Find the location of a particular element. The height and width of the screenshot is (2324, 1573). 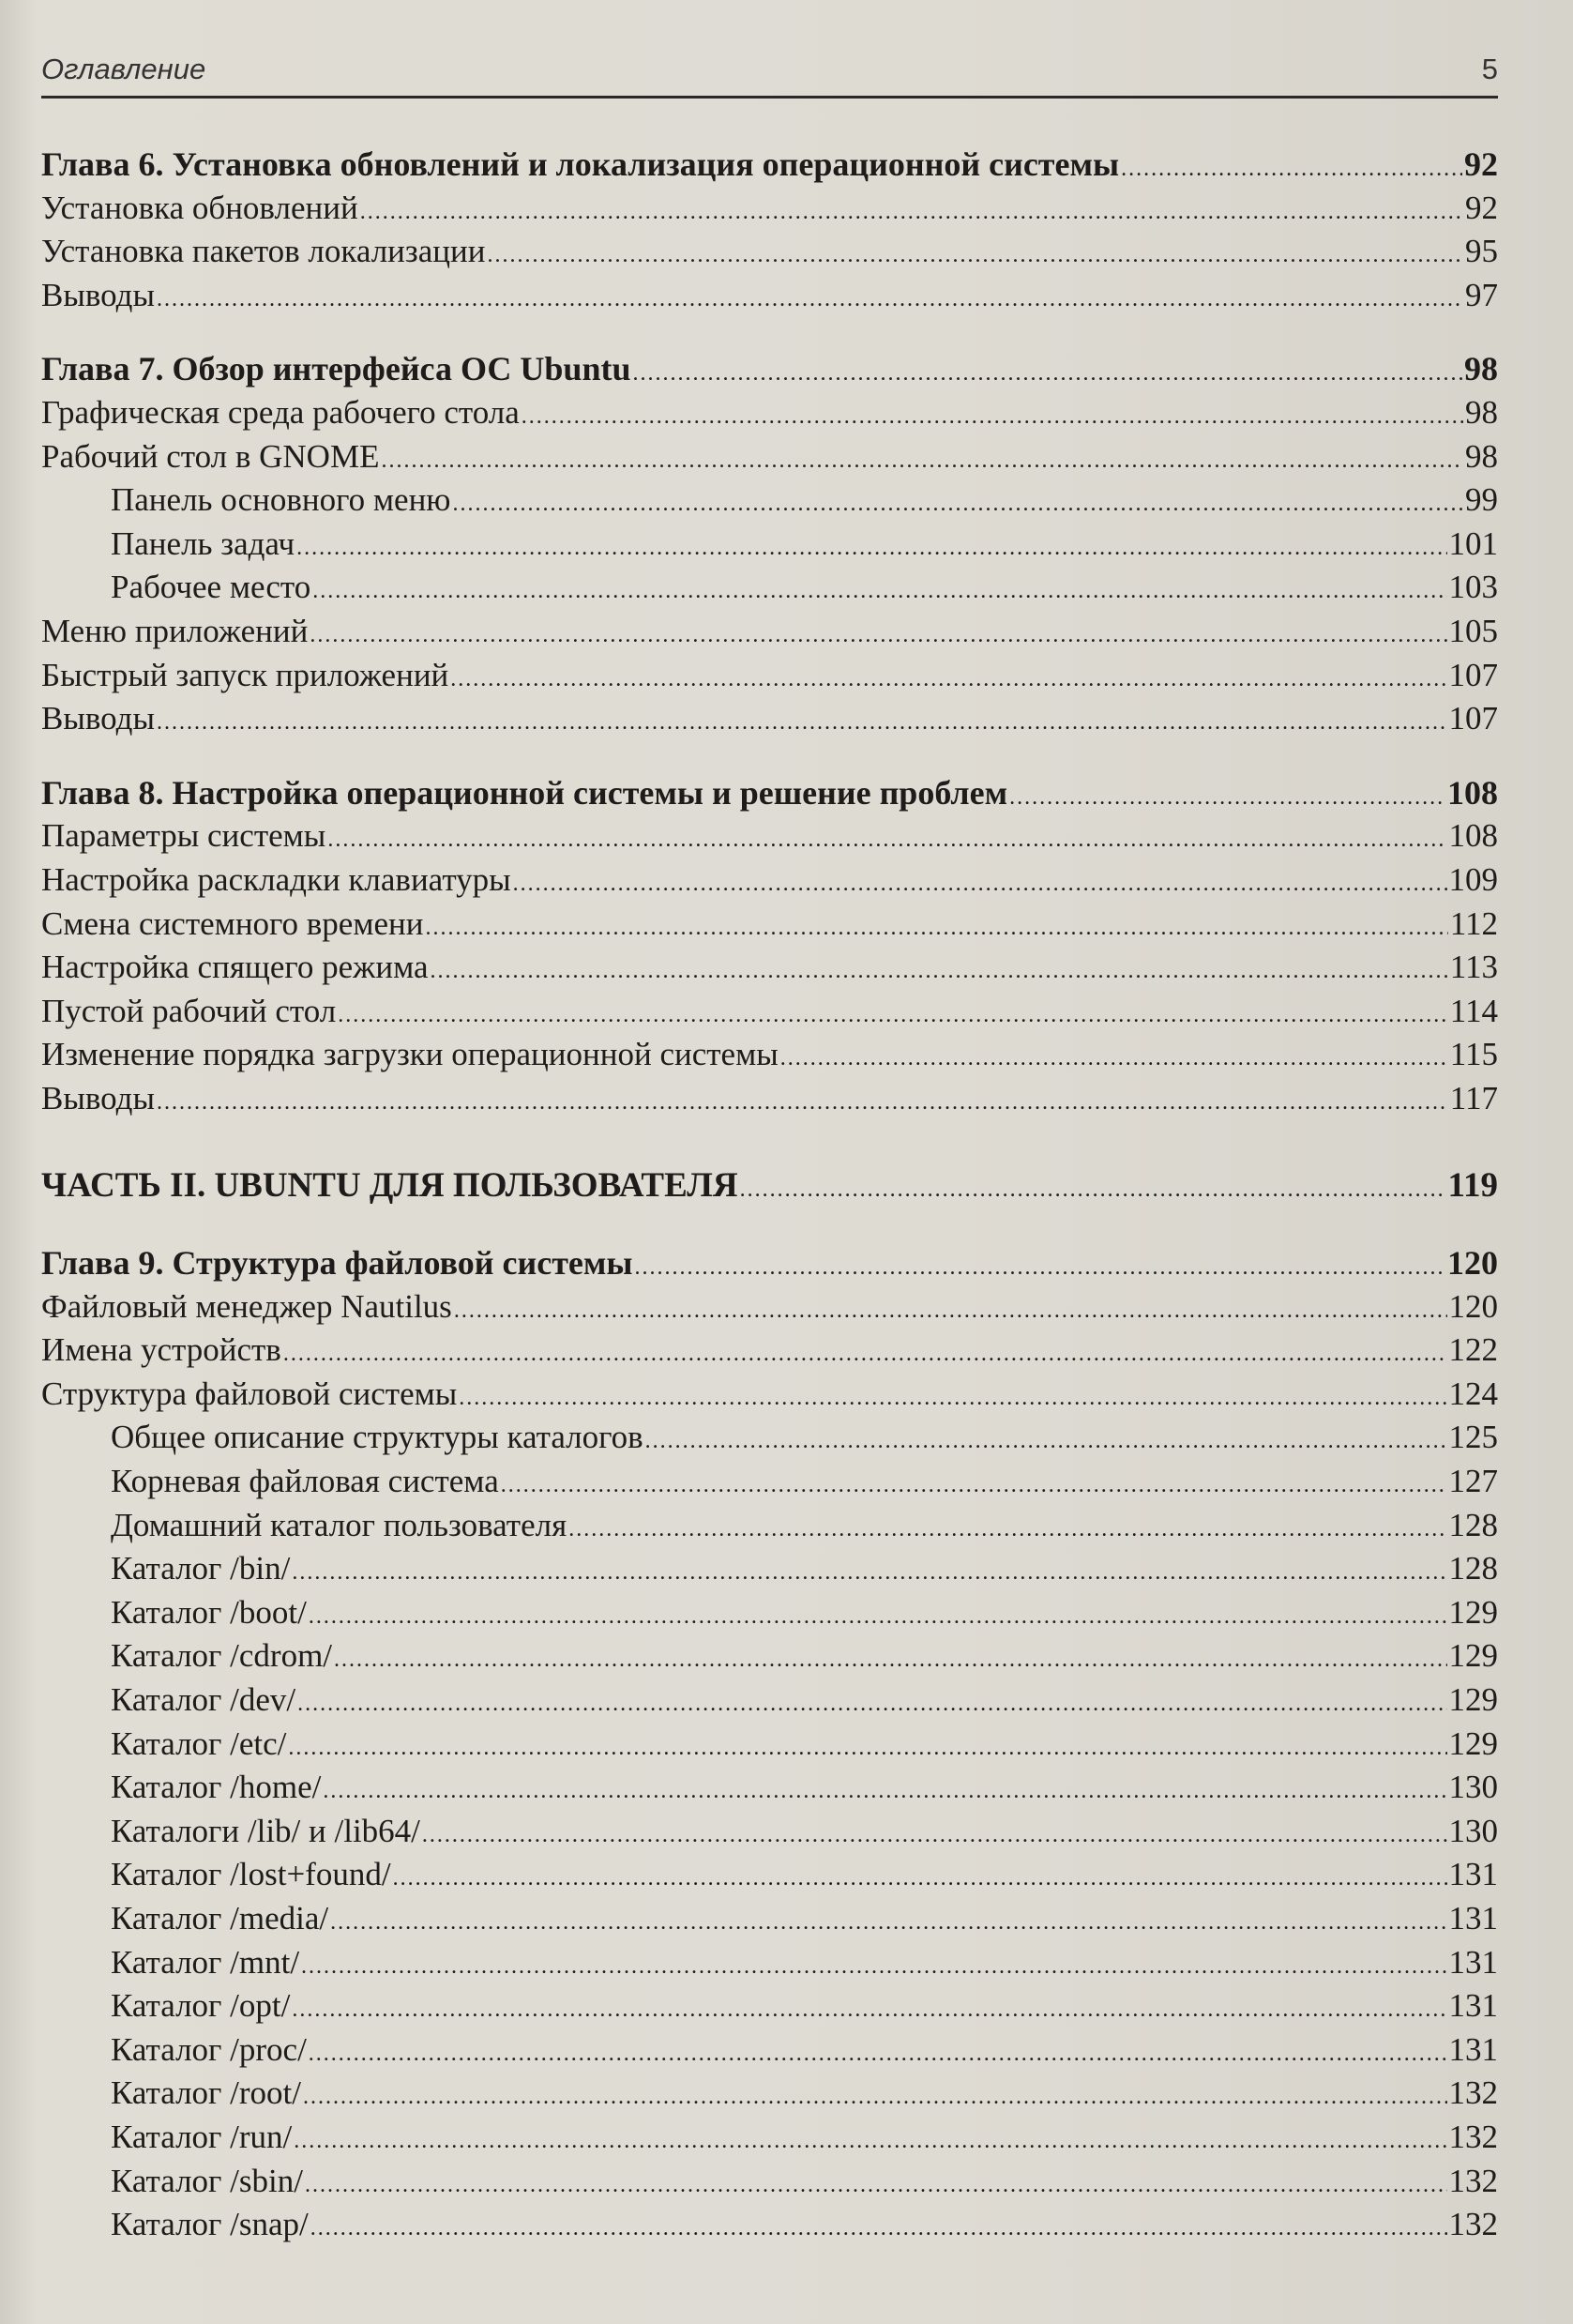

toc-entry-title: Настройка раскладки клавиатуры is located at coordinates (276, 879).